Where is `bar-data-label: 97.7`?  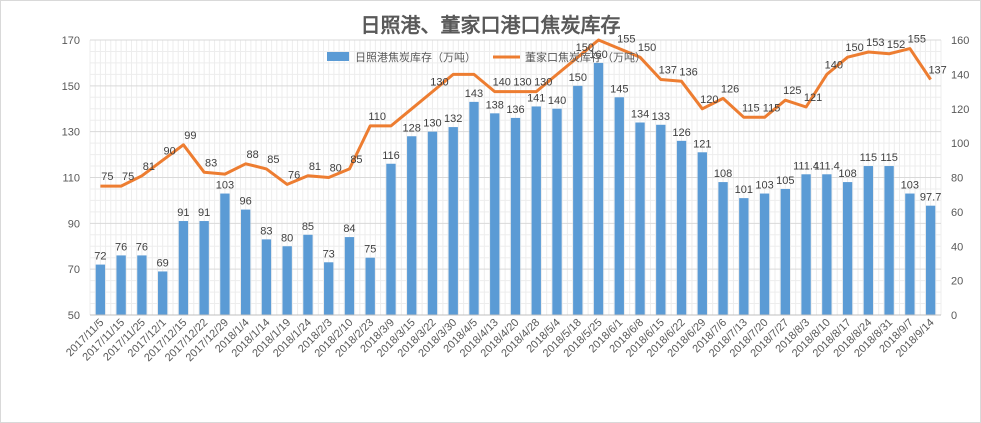
bar-data-label: 97.7 is located at coordinates (930, 198).